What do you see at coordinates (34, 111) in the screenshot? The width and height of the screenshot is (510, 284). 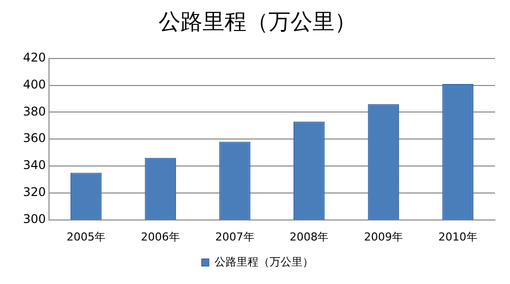 I see `y-tick-label: 380` at bounding box center [34, 111].